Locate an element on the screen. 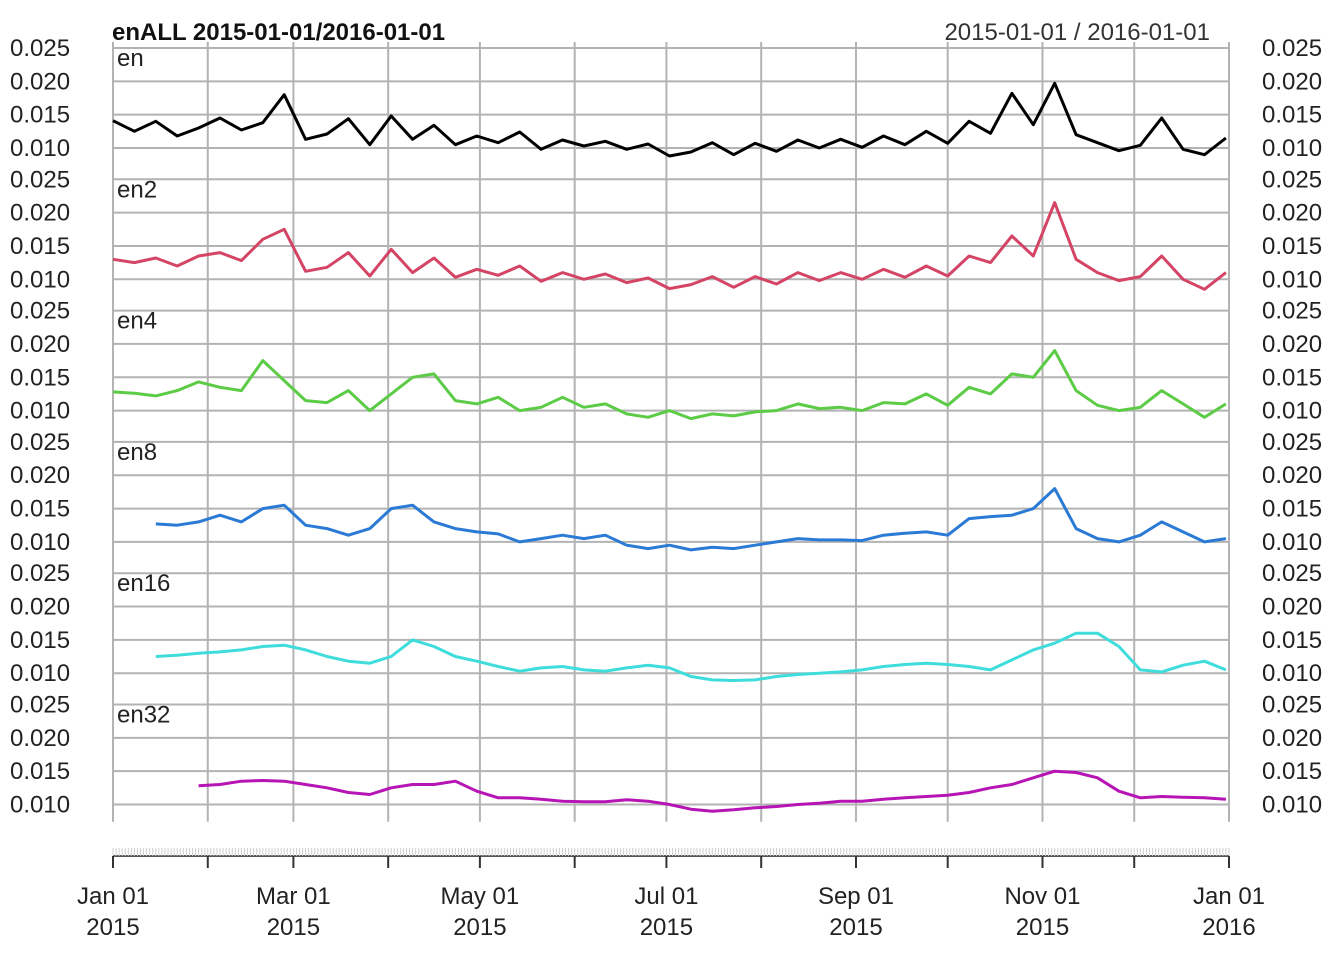 The image size is (1344, 960). chart-title: enALL 2015-01-01/2016-01-01 is located at coordinates (278, 32).